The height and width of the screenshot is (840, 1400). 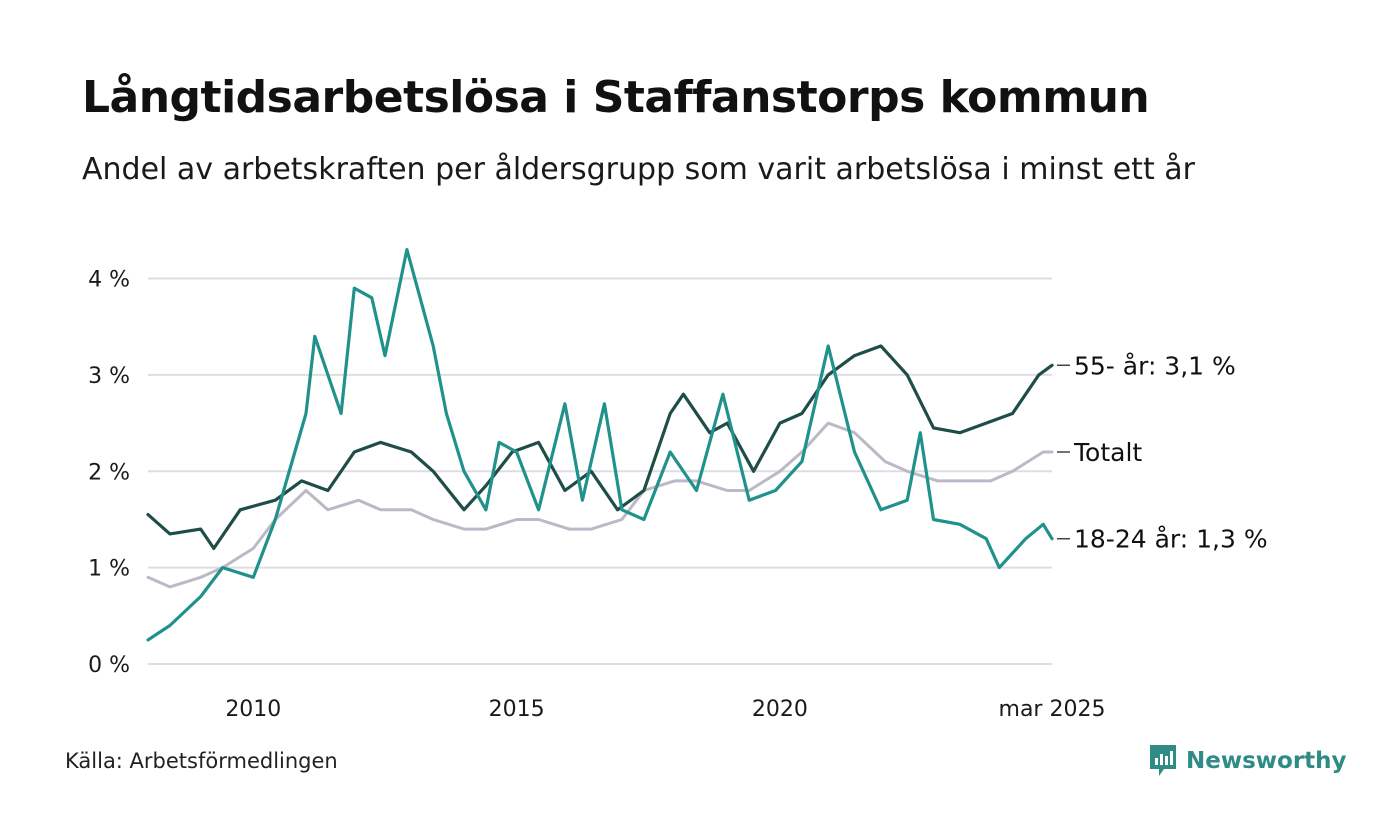 I want to click on series-end-label: 55- år: 3,1 %, so click(x=1155, y=365).